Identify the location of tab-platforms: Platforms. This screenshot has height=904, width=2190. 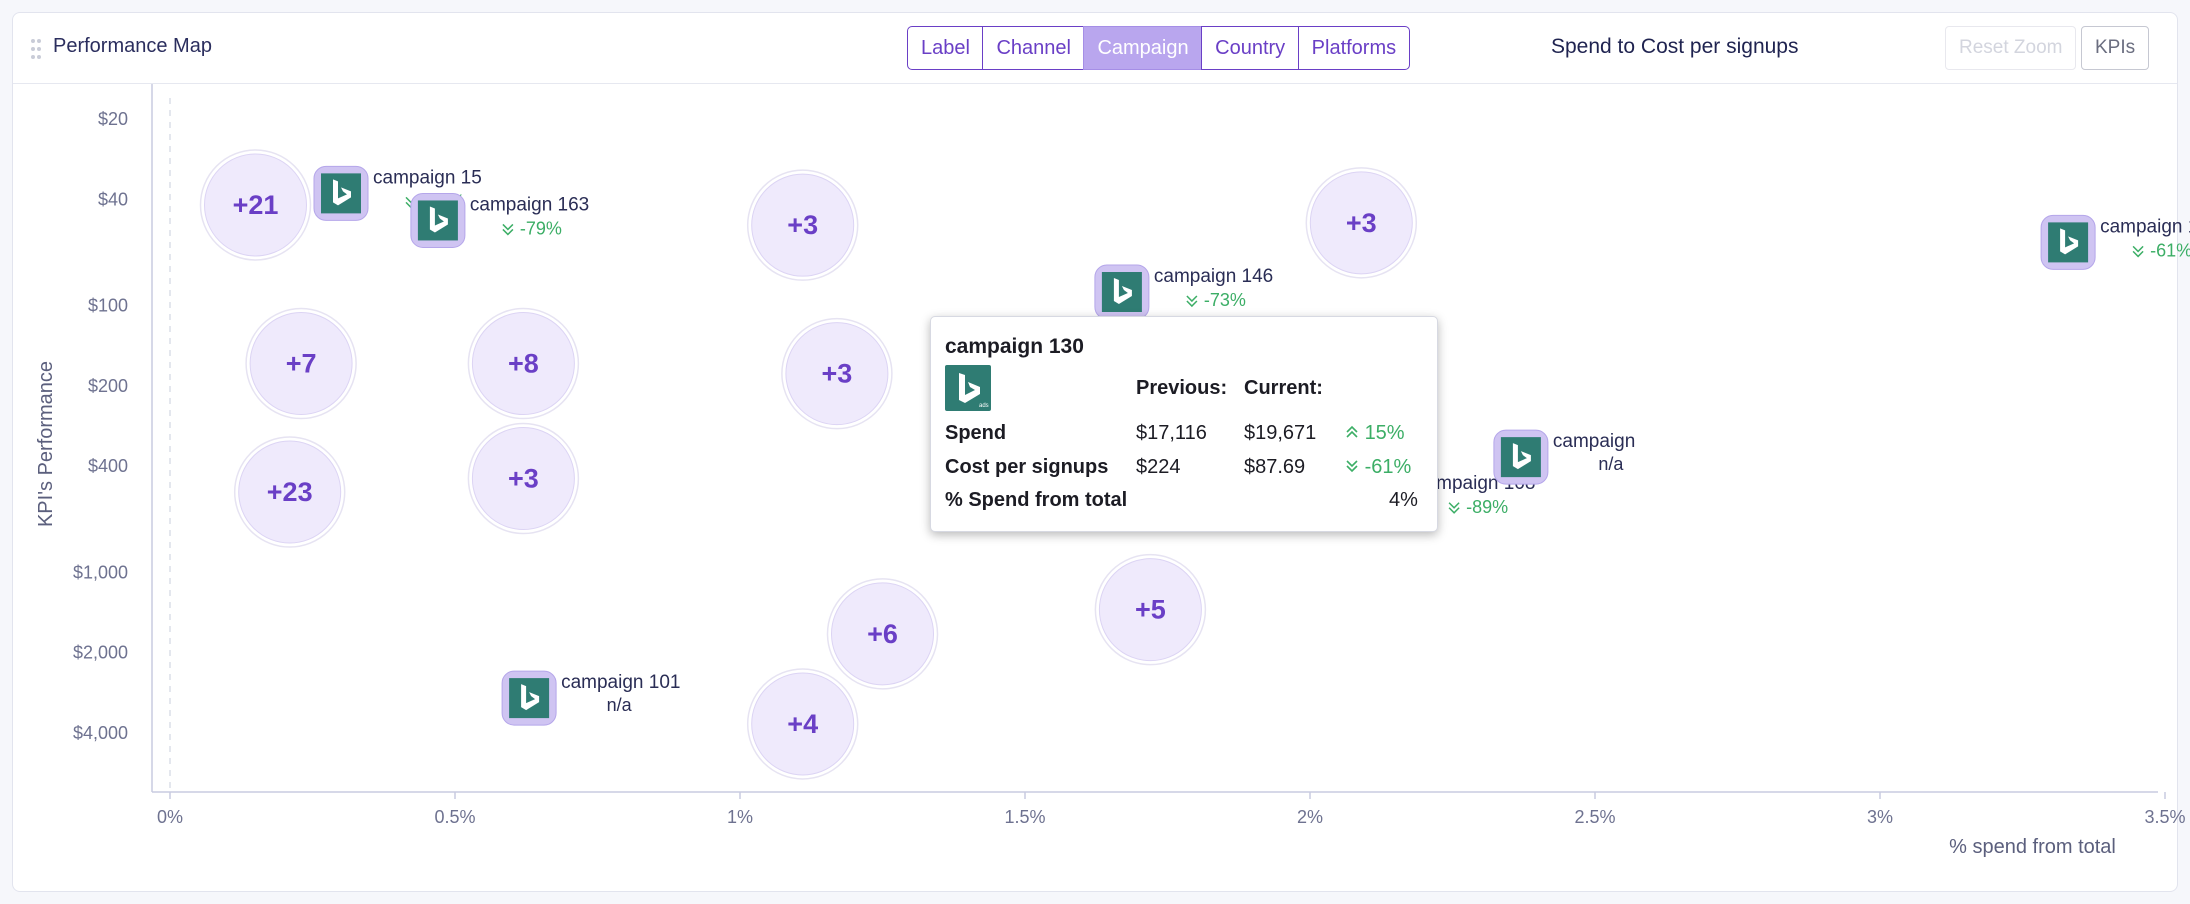
(1354, 48).